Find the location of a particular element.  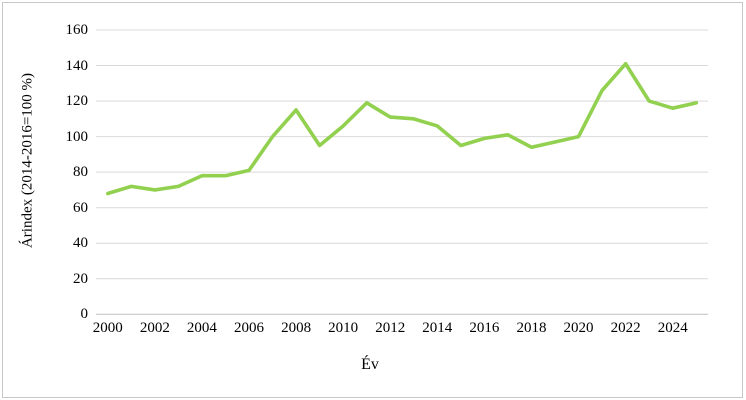

y-tick-label: 60 is located at coordinates (80, 207).